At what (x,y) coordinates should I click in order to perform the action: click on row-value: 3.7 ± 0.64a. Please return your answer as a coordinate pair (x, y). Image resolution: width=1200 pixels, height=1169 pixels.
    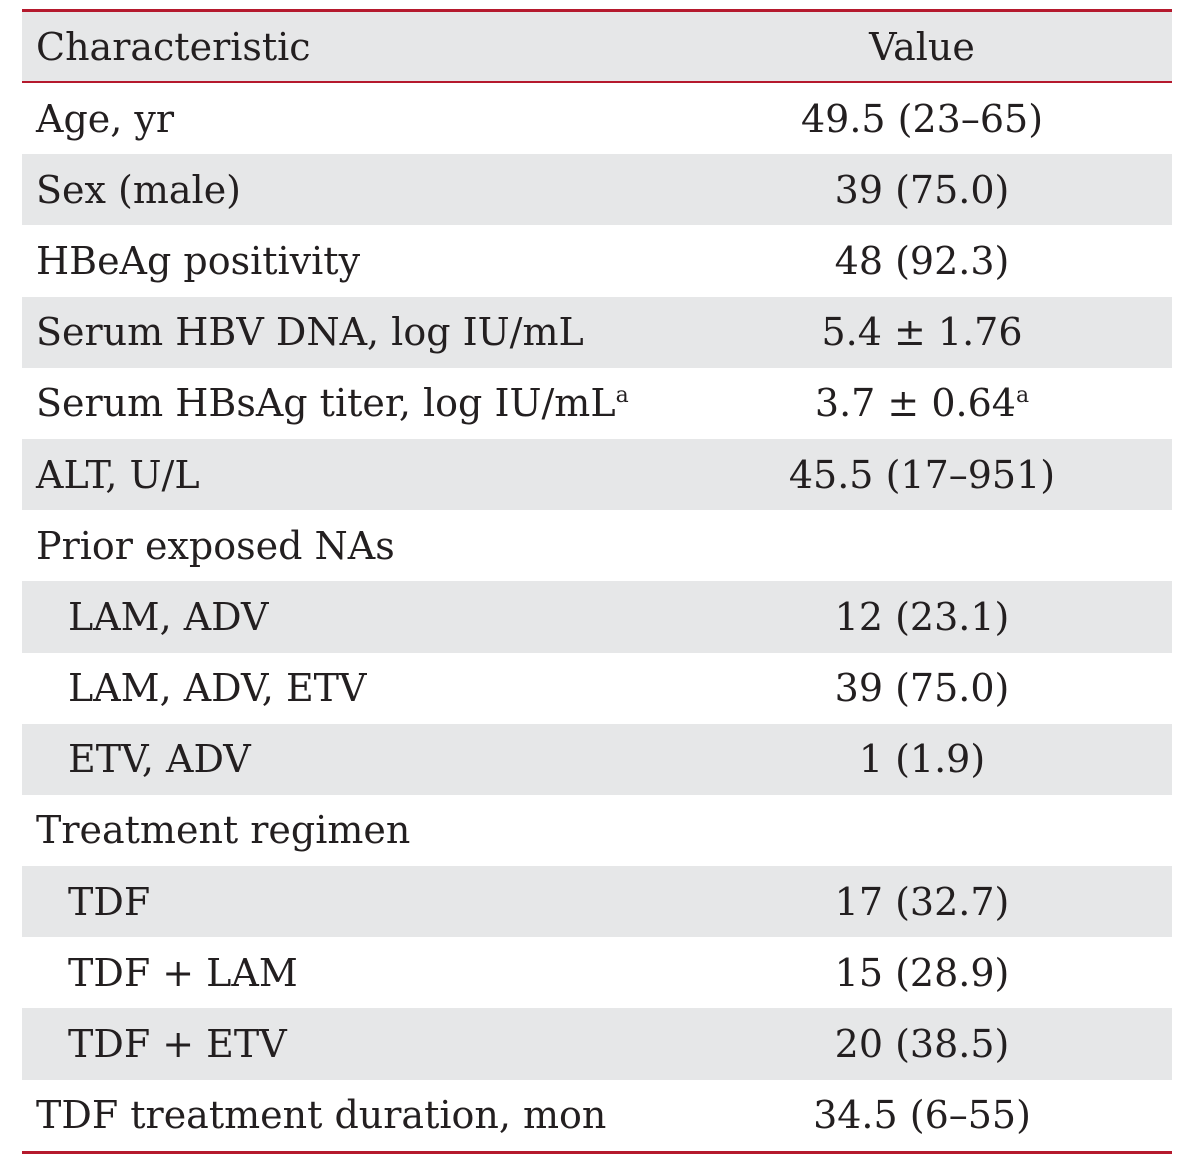
    Looking at the image, I should click on (922, 403).